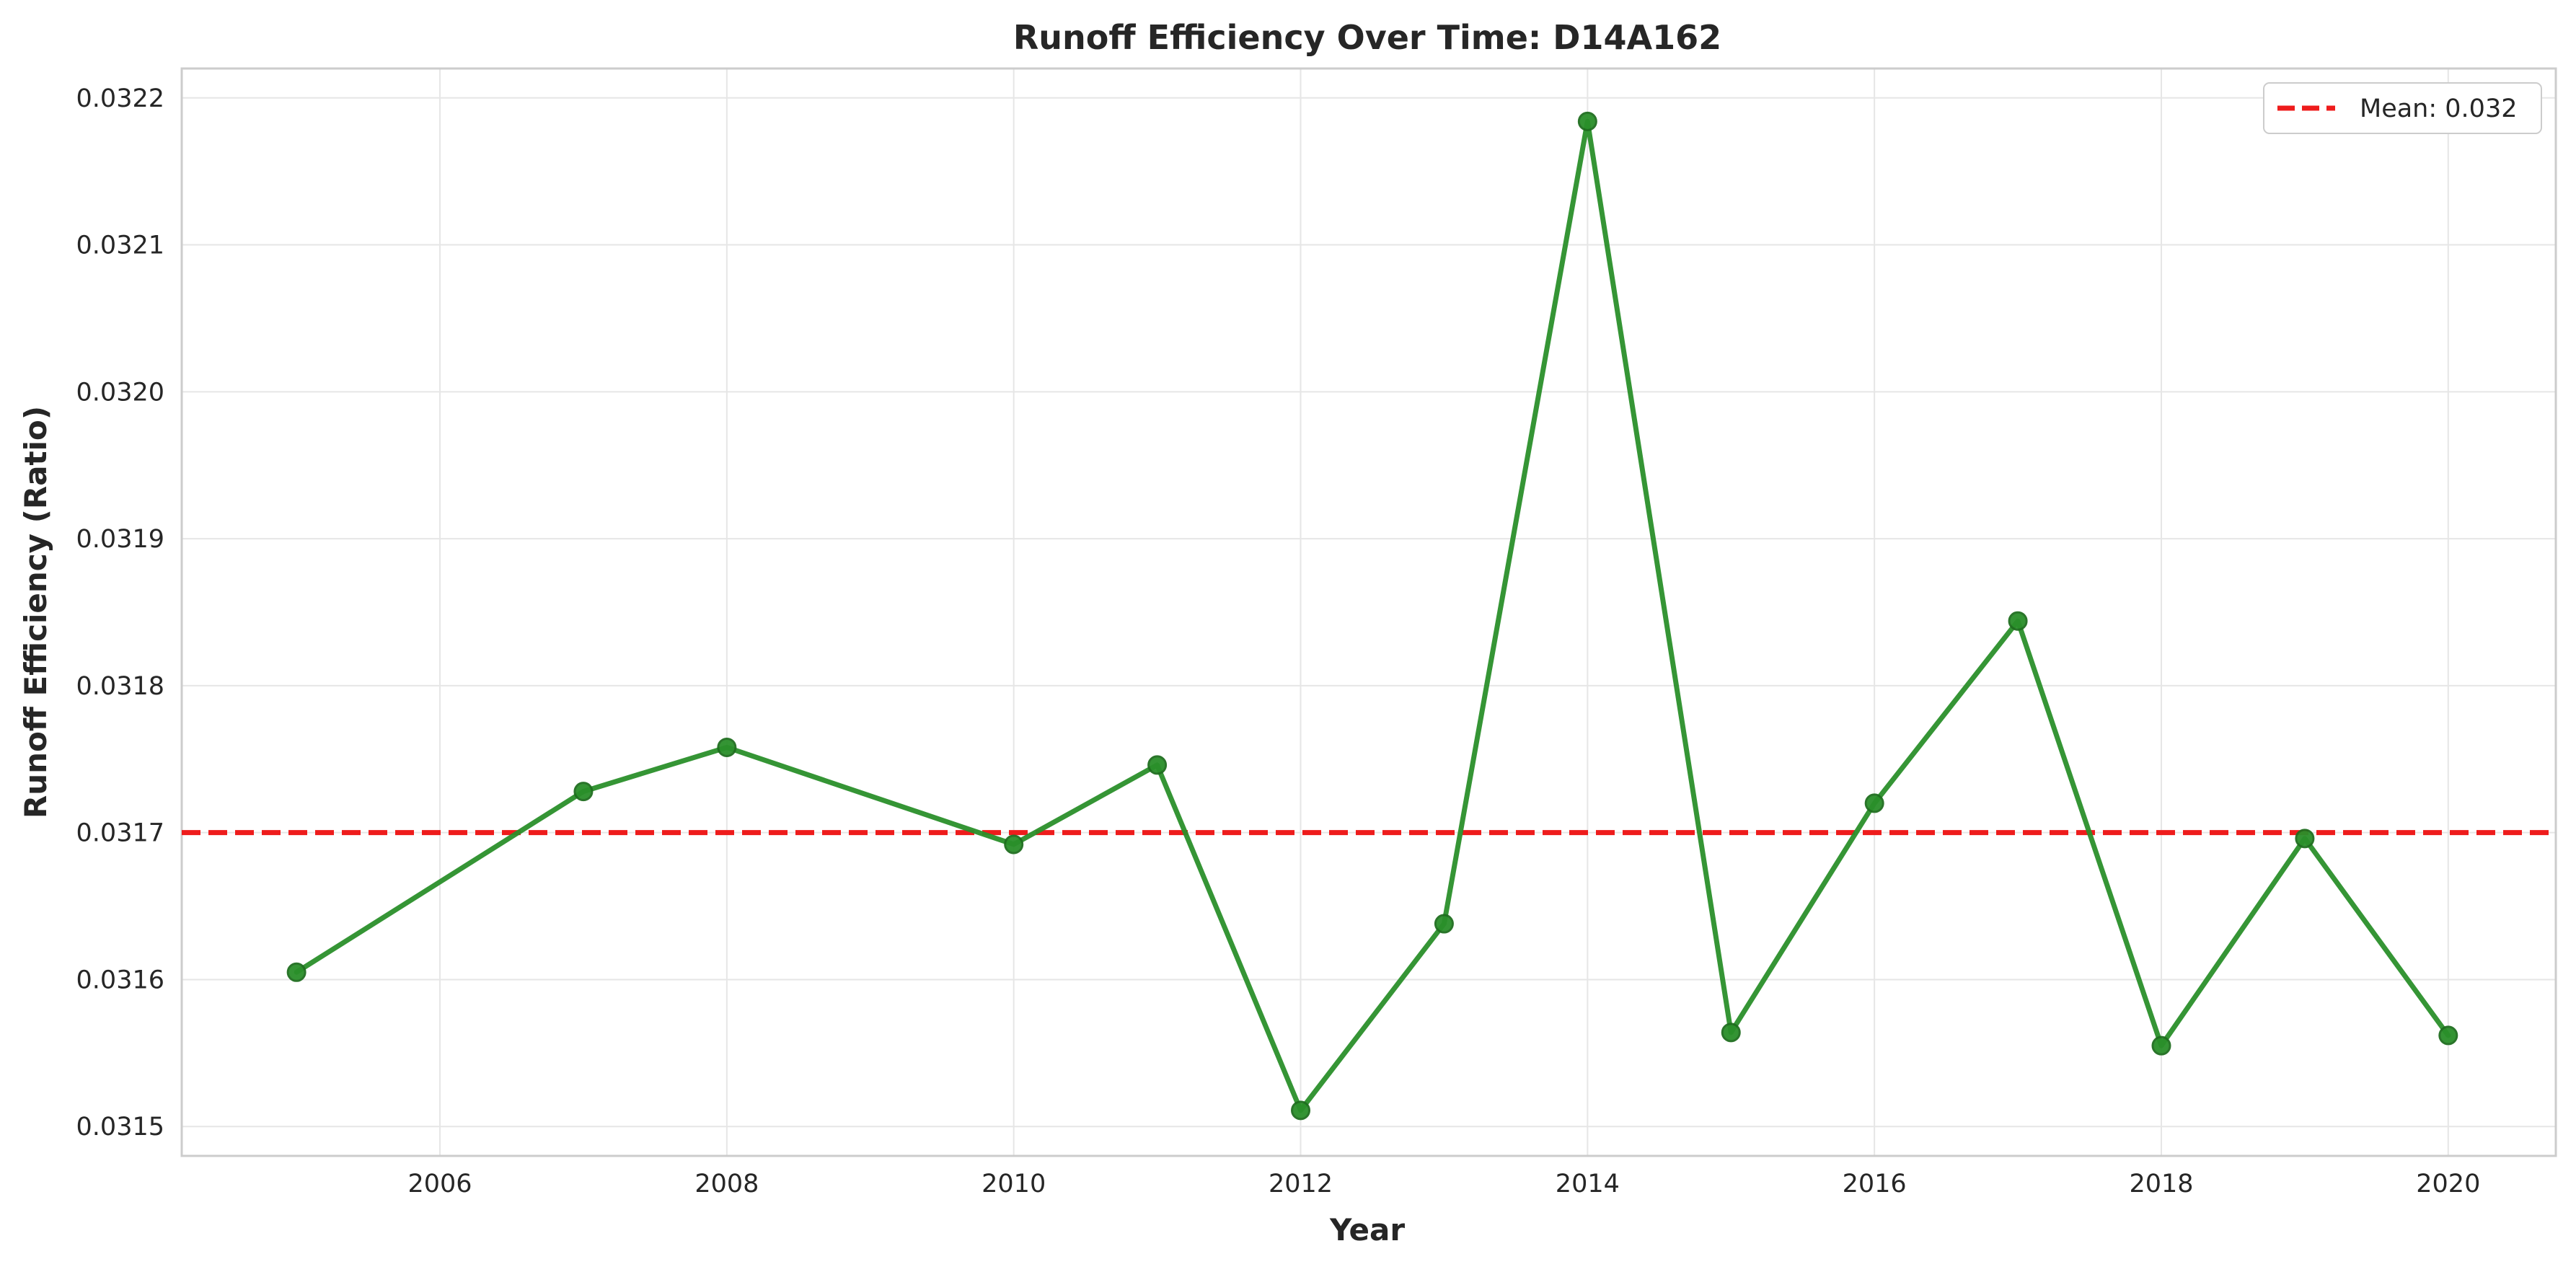 Image resolution: width=2576 pixels, height=1272 pixels. Describe the element at coordinates (120, 833) in the screenshot. I see `y-tick-label: 0.0317` at that location.